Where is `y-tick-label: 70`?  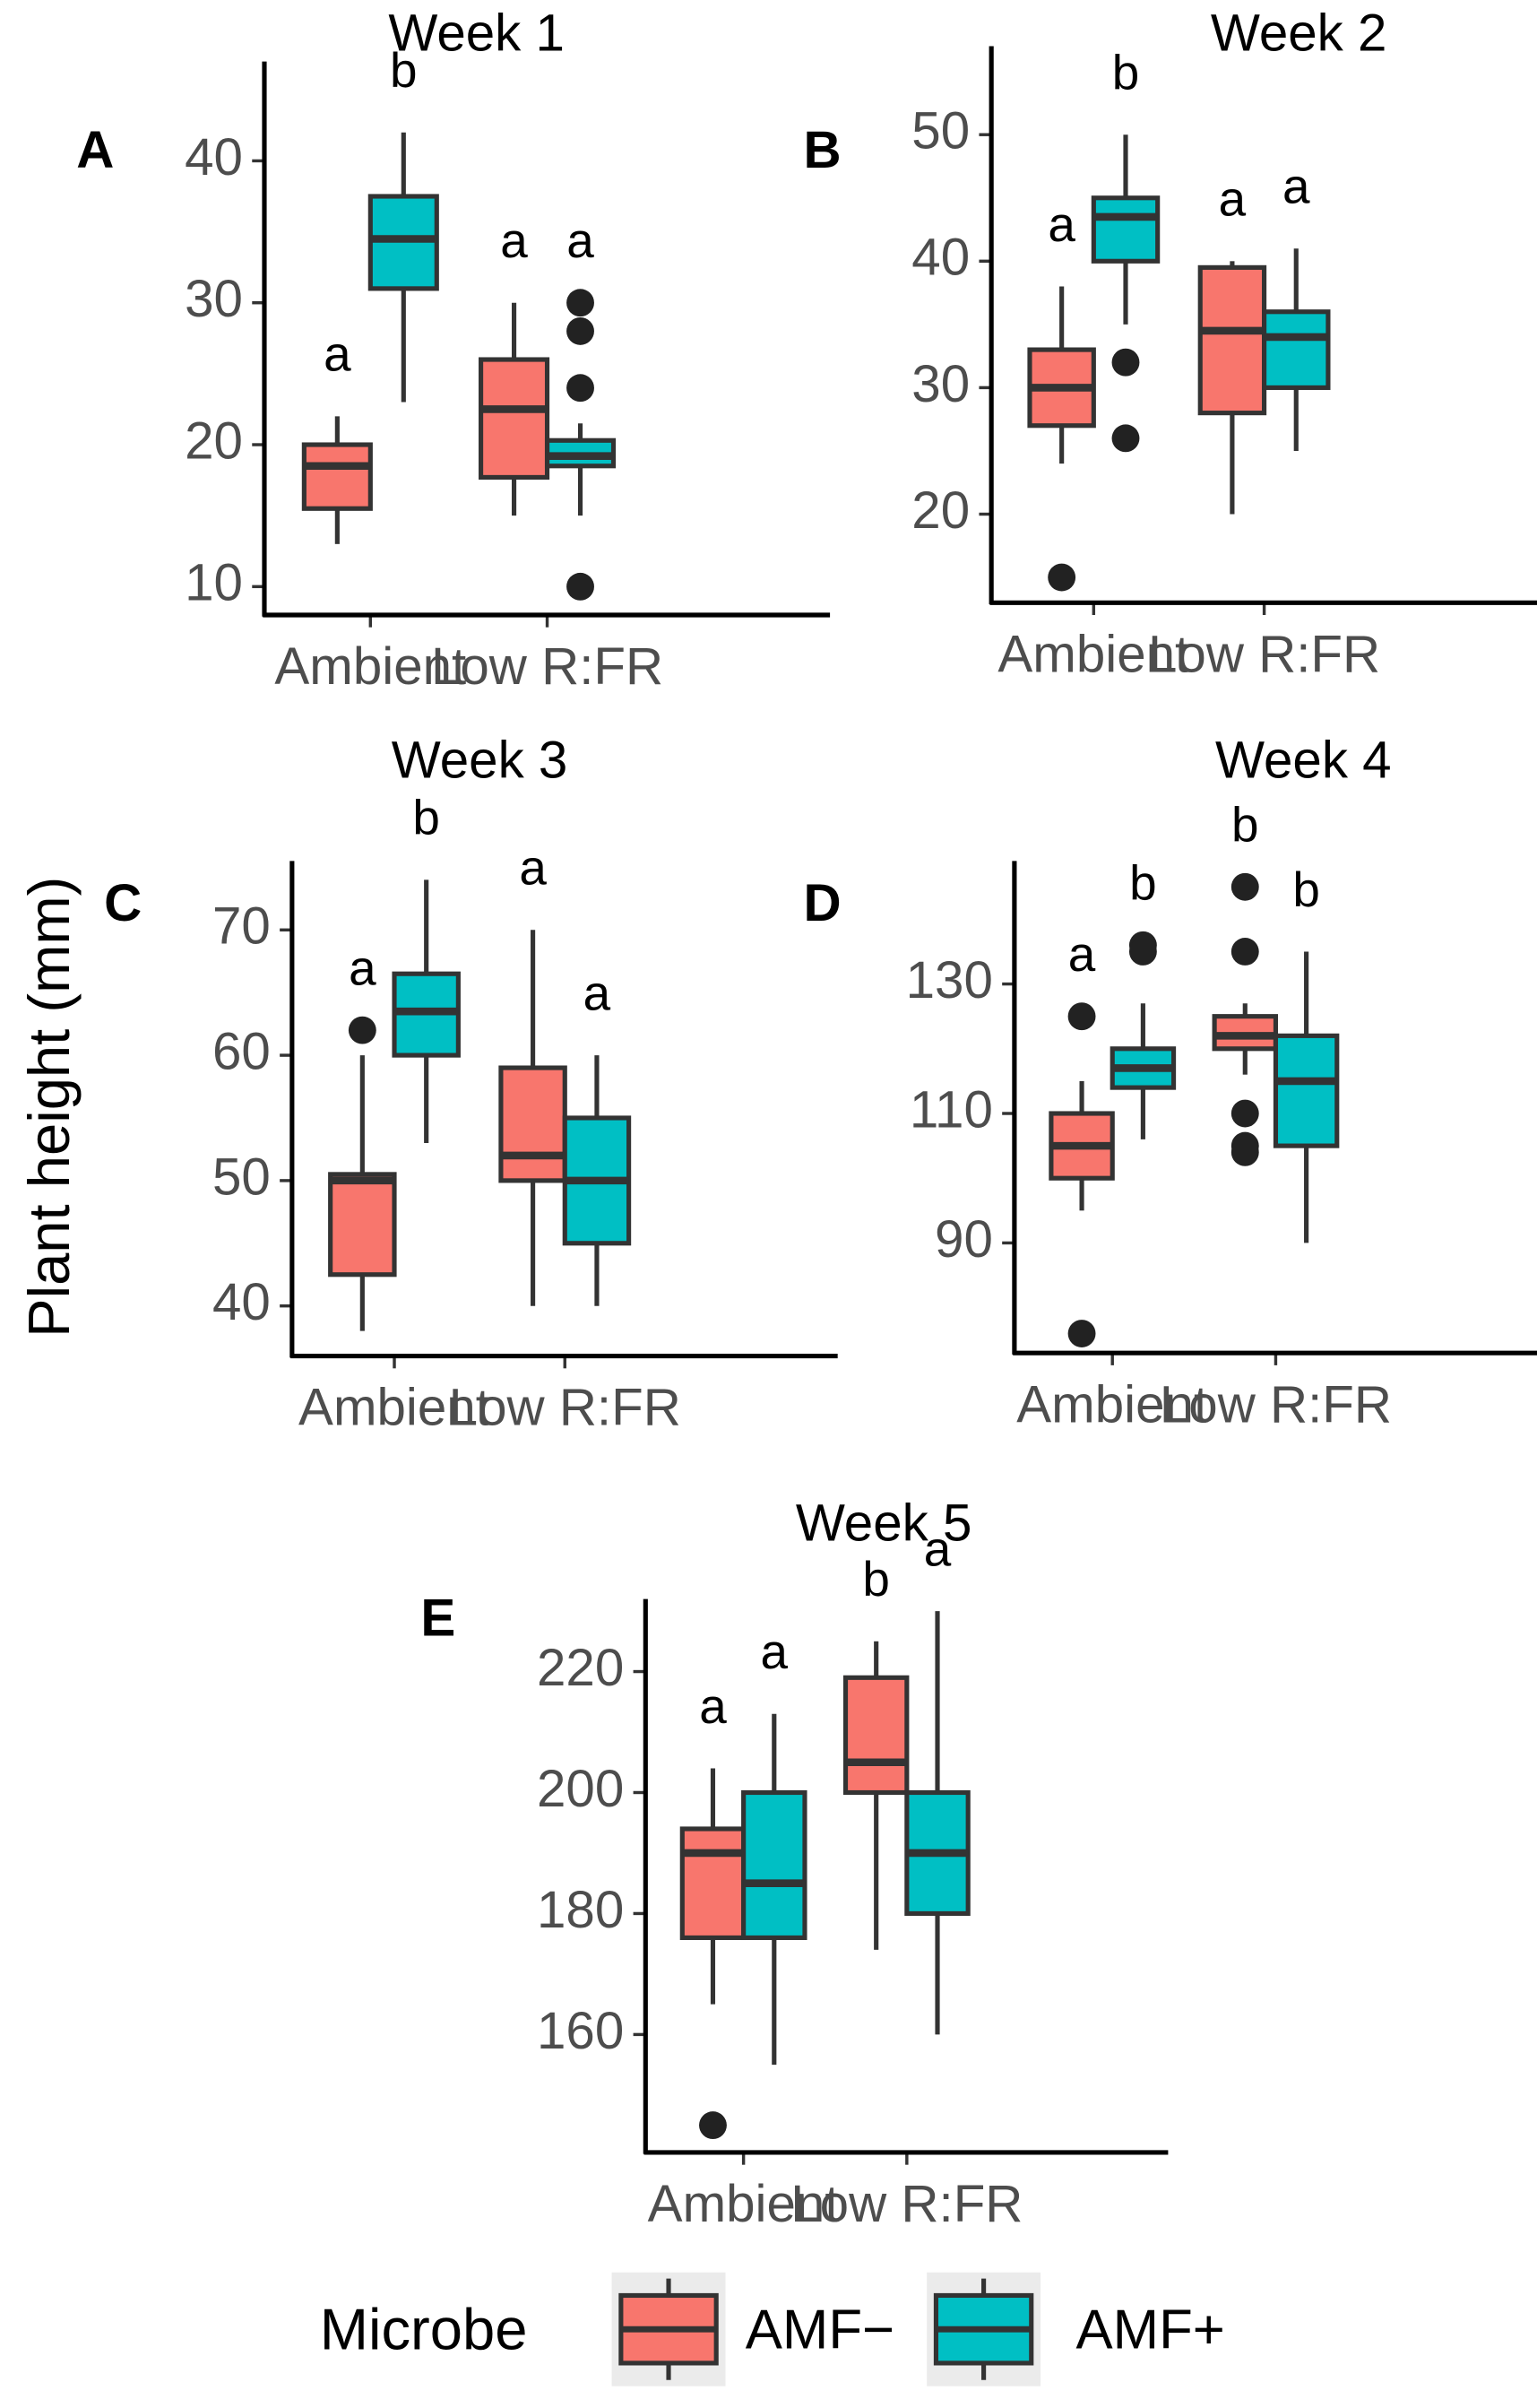
y-tick-label: 70 is located at coordinates (241, 926).